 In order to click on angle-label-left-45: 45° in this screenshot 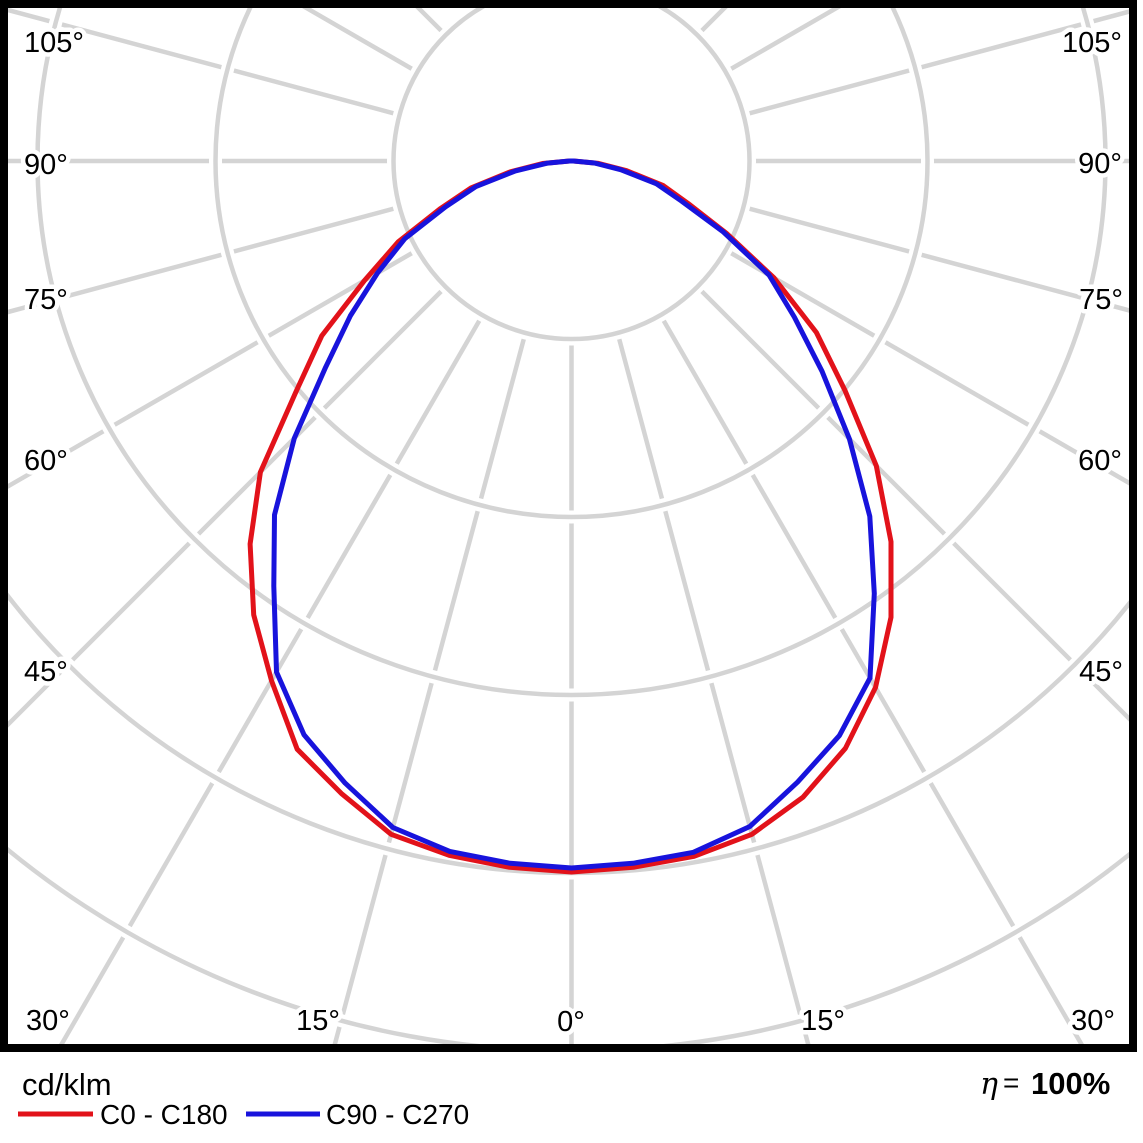, I will do `click(46, 672)`.